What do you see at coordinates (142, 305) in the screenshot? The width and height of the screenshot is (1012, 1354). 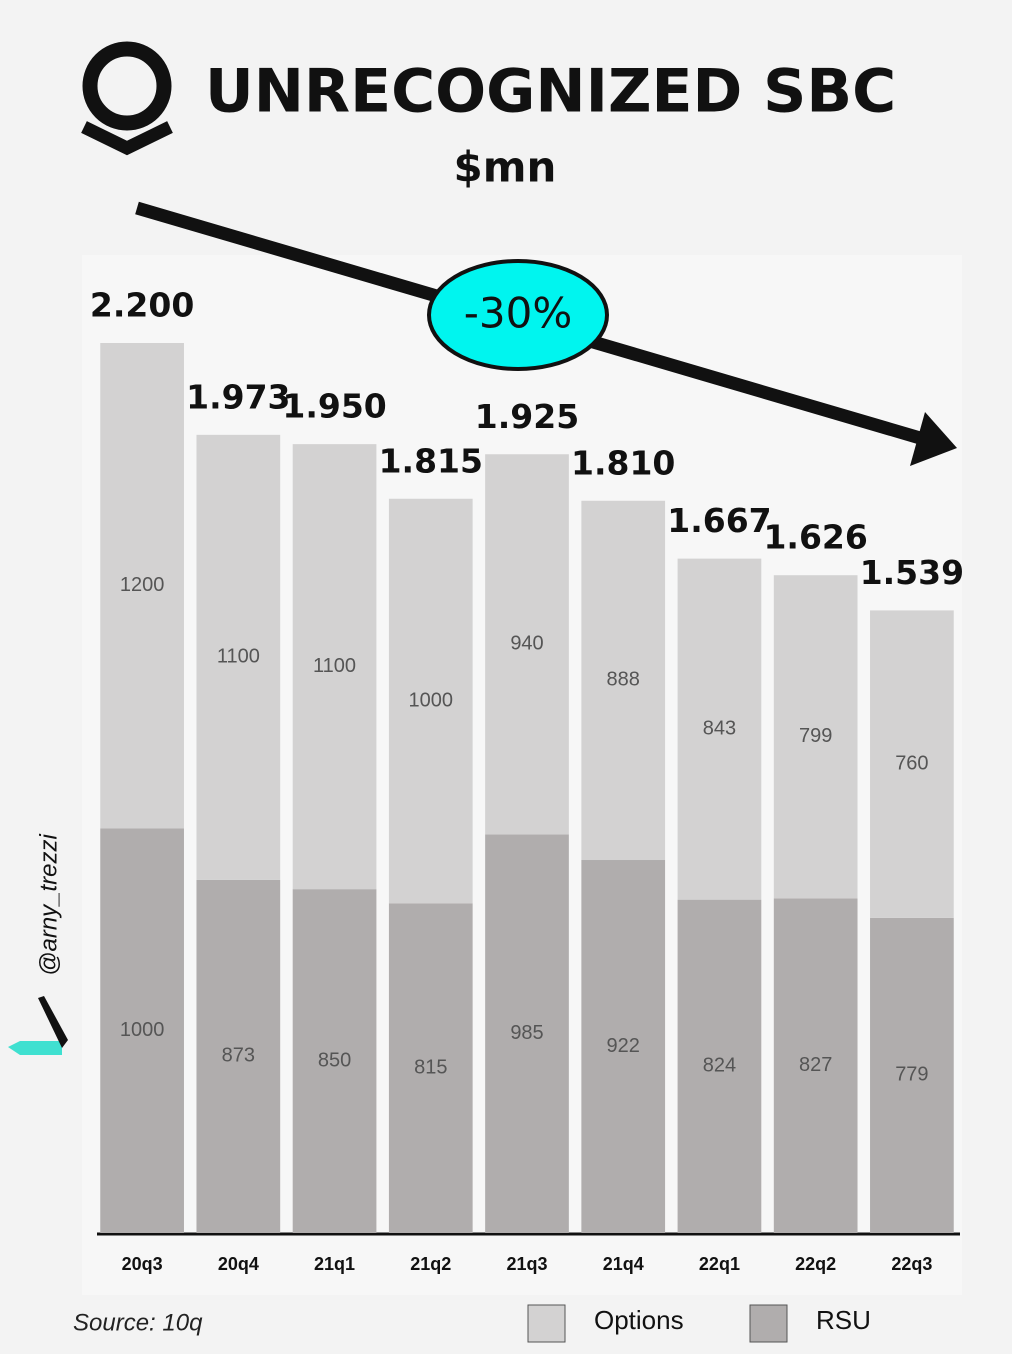 I see `total-label: 2.200` at bounding box center [142, 305].